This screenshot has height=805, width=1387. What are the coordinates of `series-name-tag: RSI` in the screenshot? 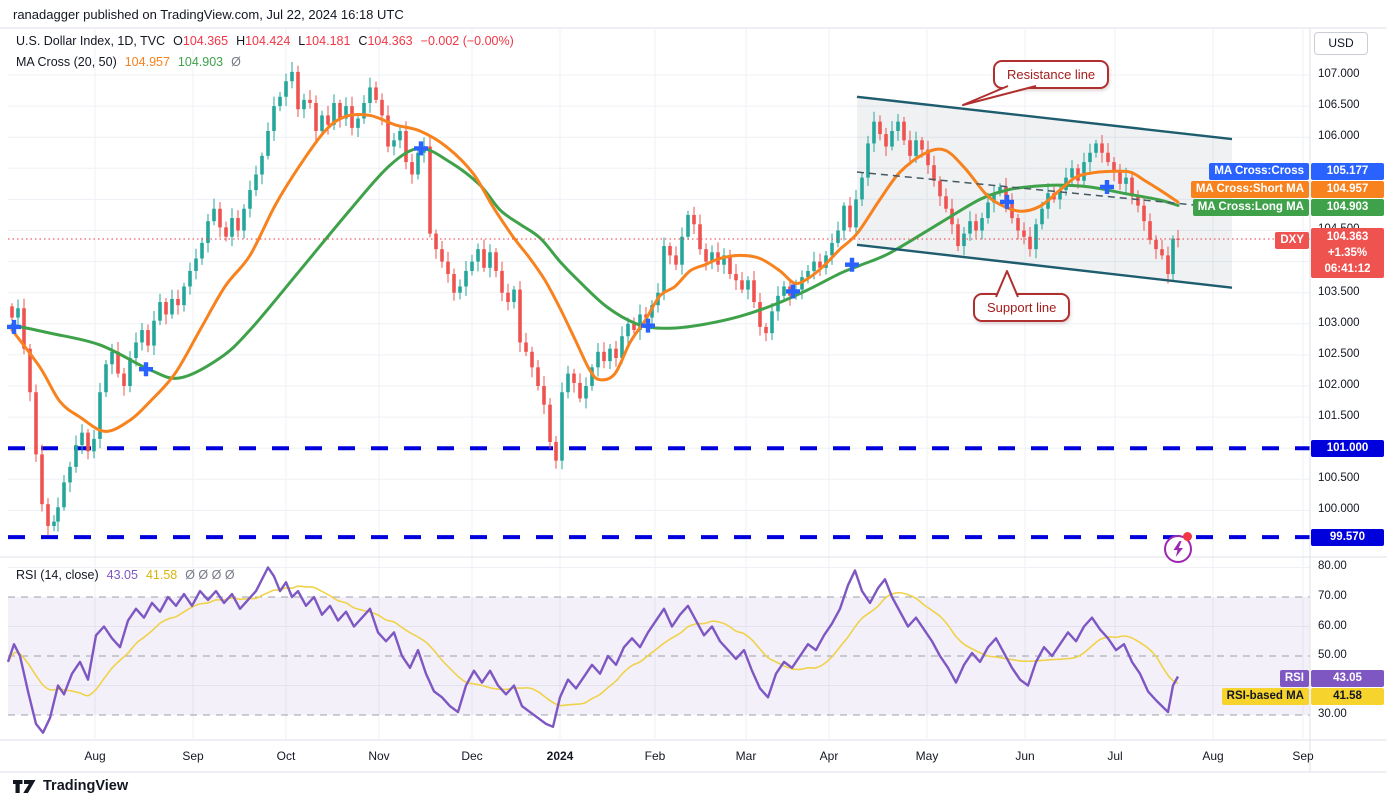 It's located at (1294, 678).